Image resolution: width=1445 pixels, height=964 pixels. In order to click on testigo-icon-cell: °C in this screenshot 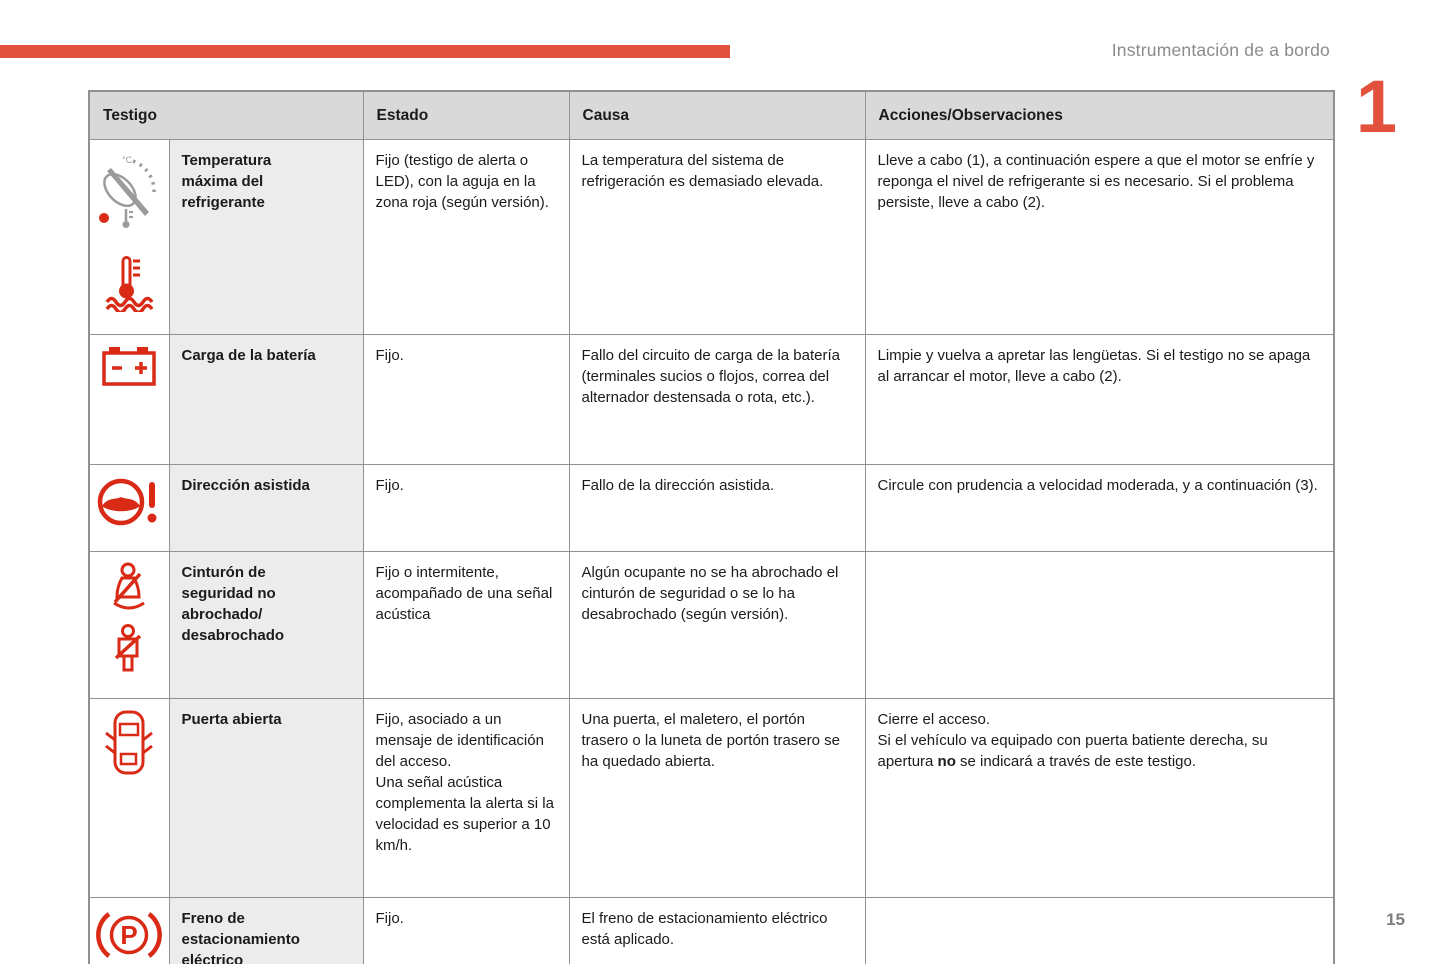, I will do `click(129, 236)`.